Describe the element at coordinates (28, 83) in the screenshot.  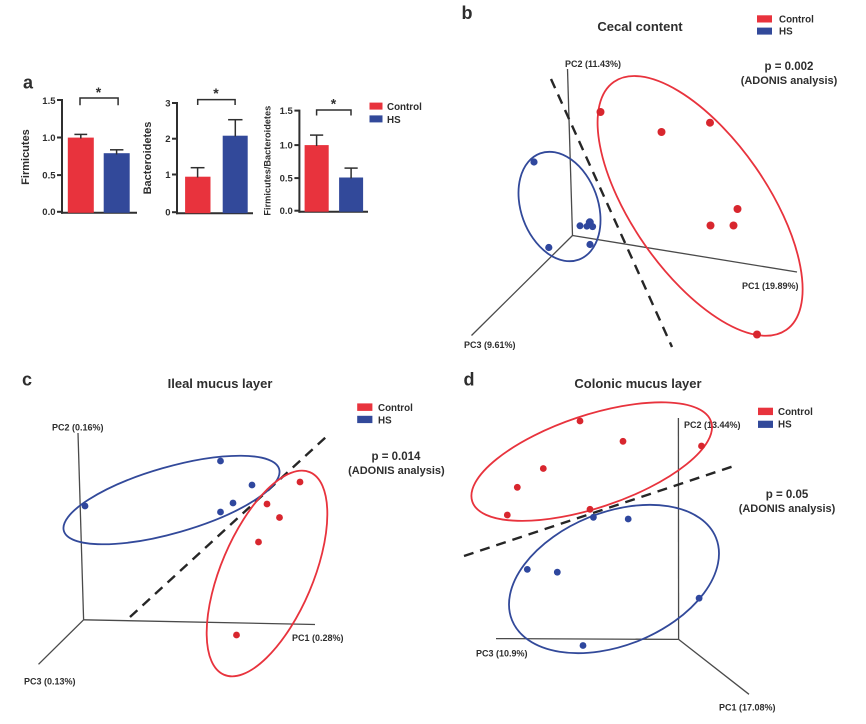
I see `svg-text: a` at that location.